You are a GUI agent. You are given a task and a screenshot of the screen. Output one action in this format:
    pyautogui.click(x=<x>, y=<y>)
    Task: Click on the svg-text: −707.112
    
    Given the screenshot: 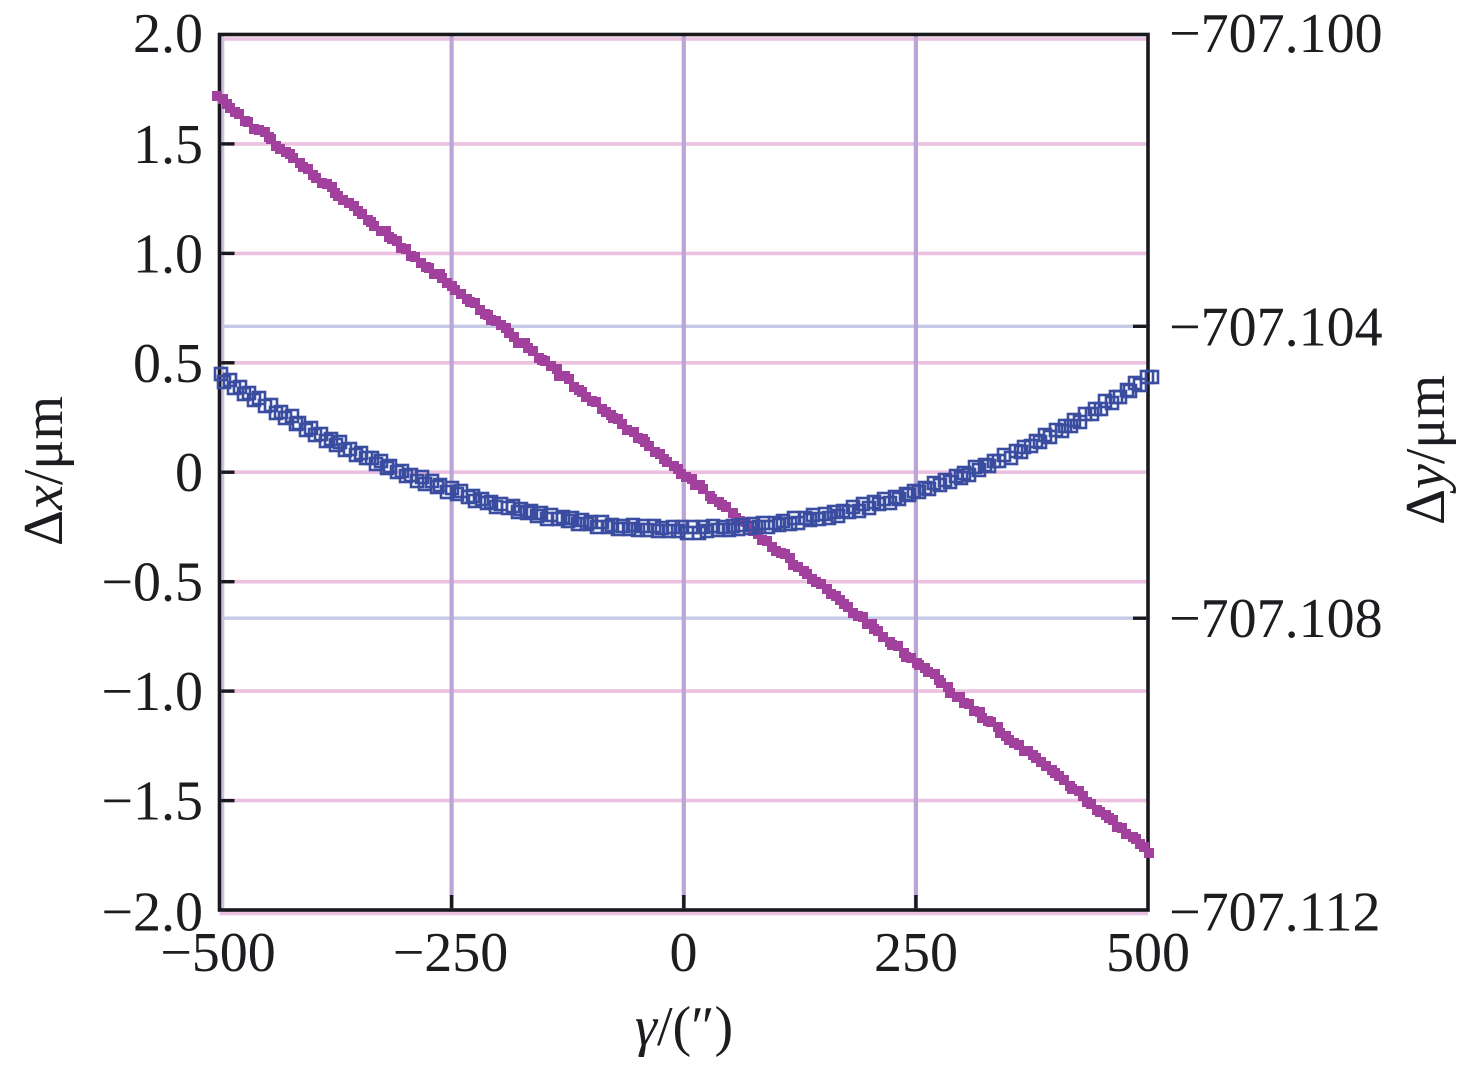 What is the action you would take?
    pyautogui.click(x=1275, y=913)
    